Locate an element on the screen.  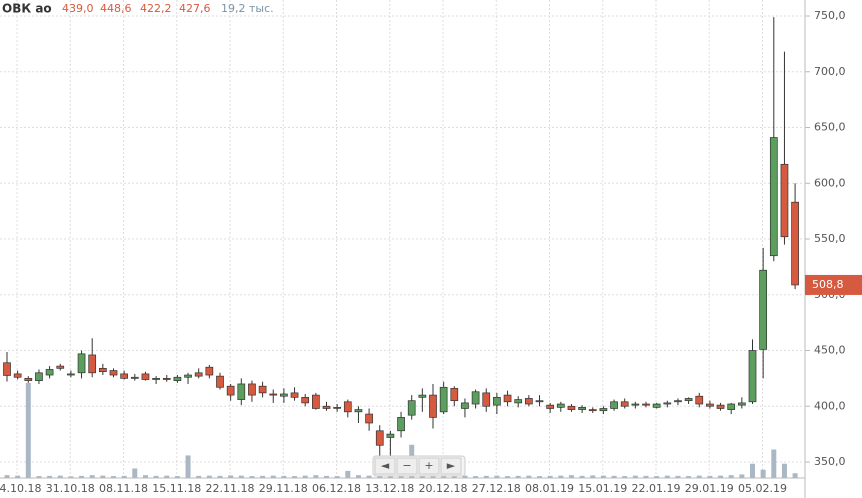
y-tick-label: 700,0 is located at coordinates (830, 71).